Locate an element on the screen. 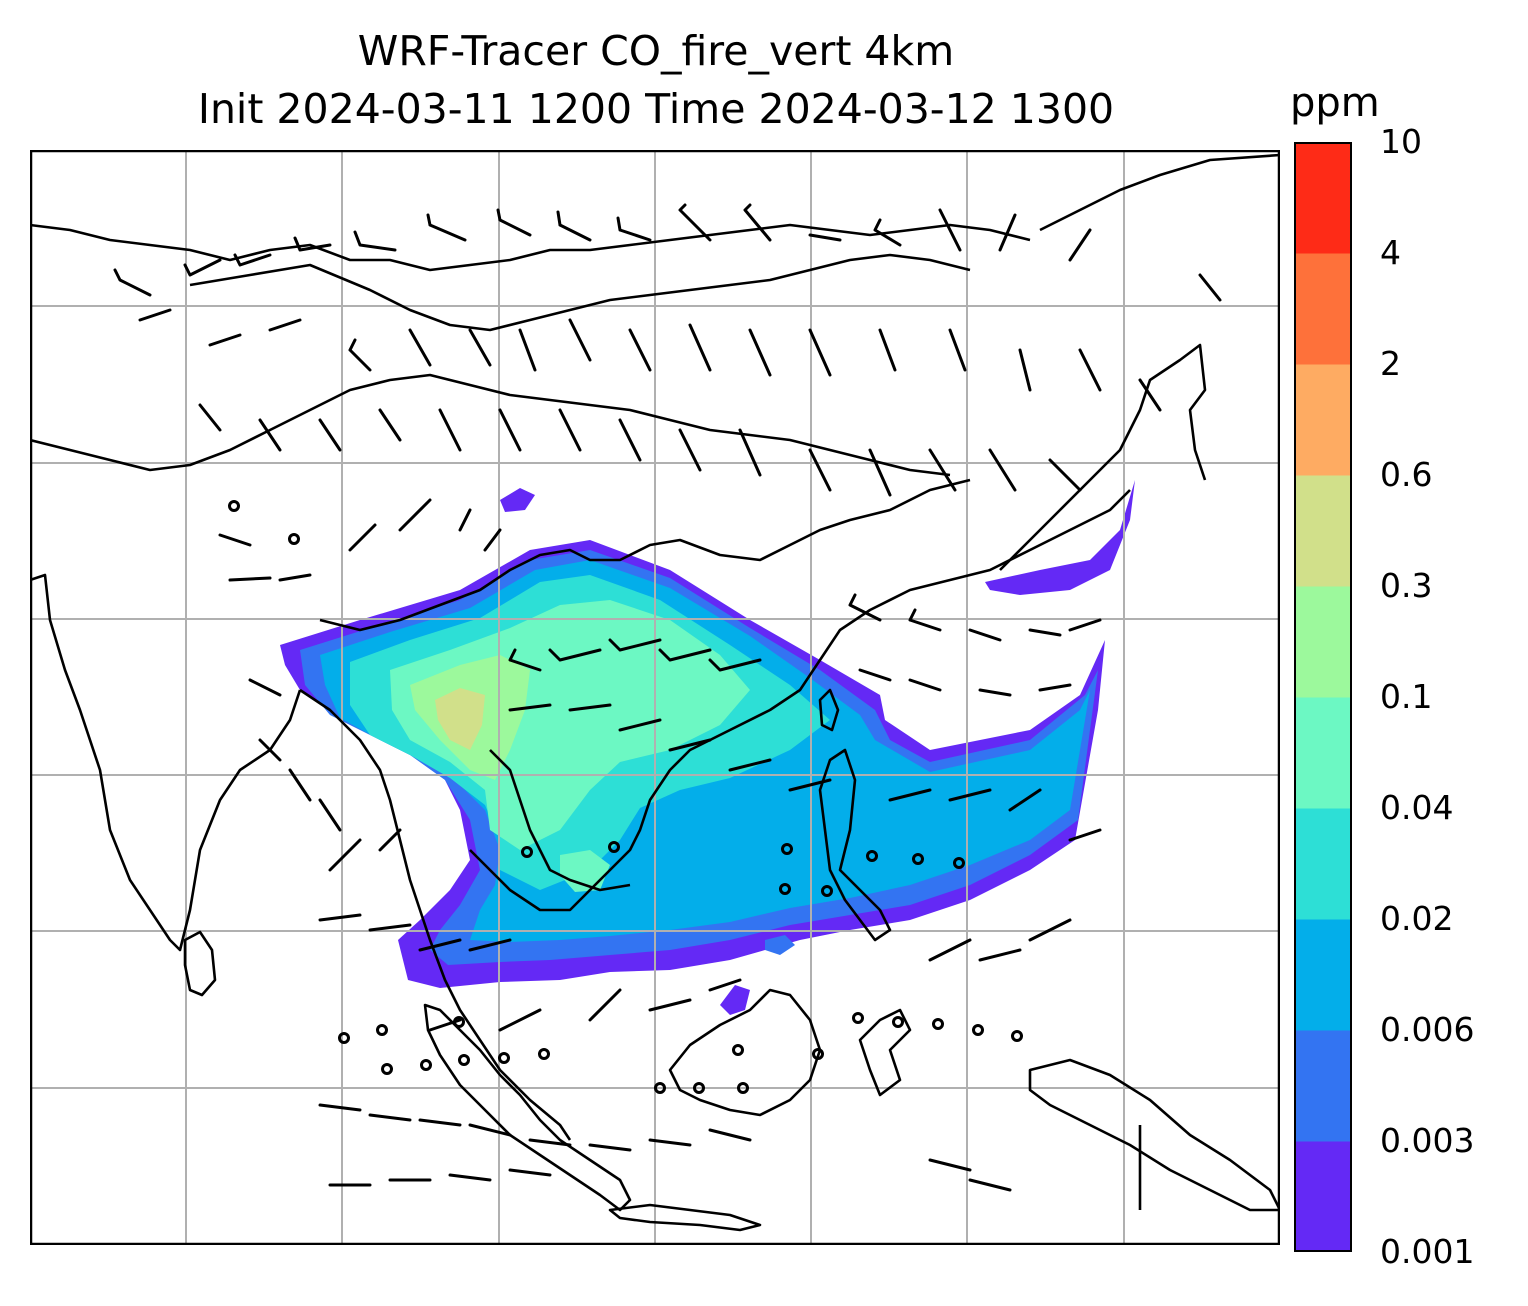 This screenshot has height=1306, width=1528. colorbar is located at coordinates (1323, 697).